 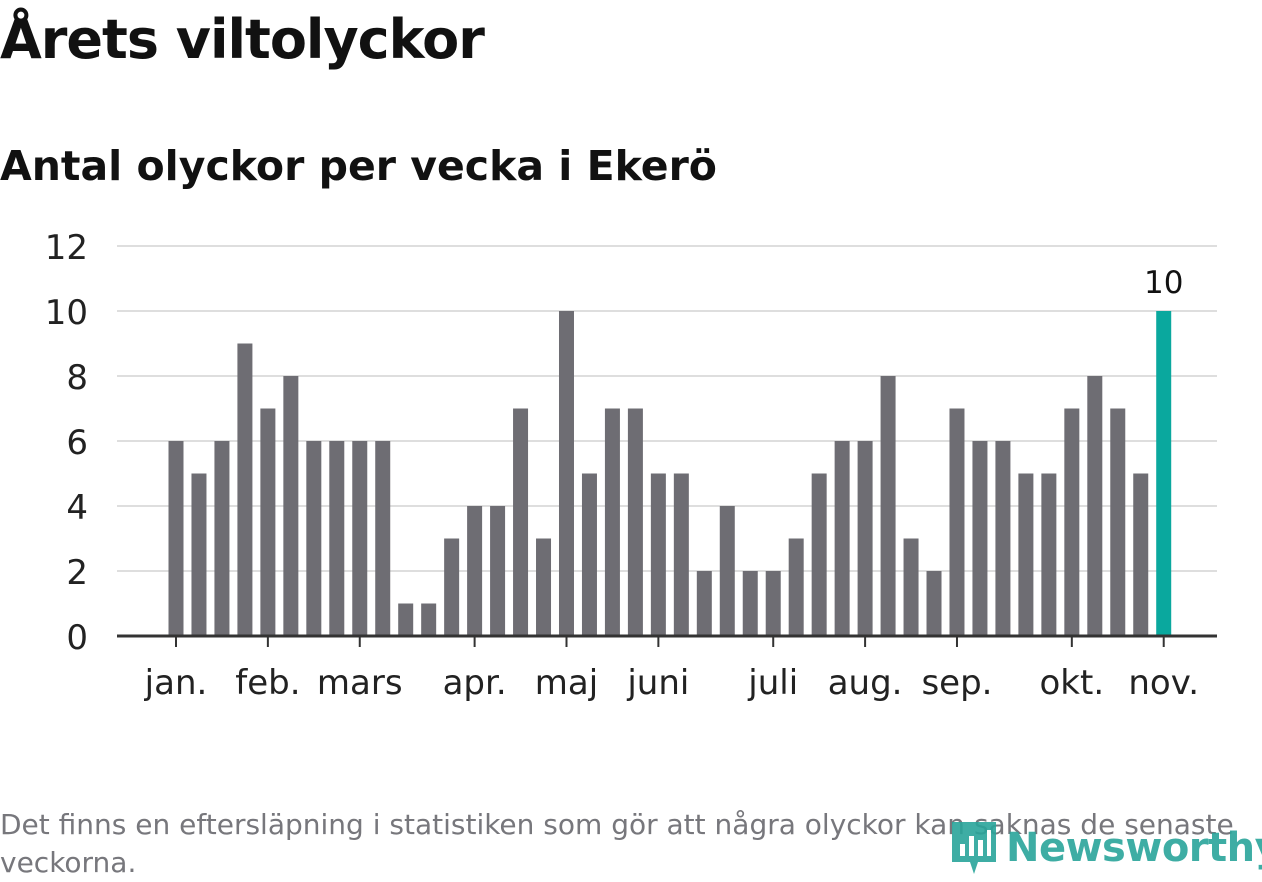 I want to click on x-tick-label: nov., so click(x=1163, y=683).